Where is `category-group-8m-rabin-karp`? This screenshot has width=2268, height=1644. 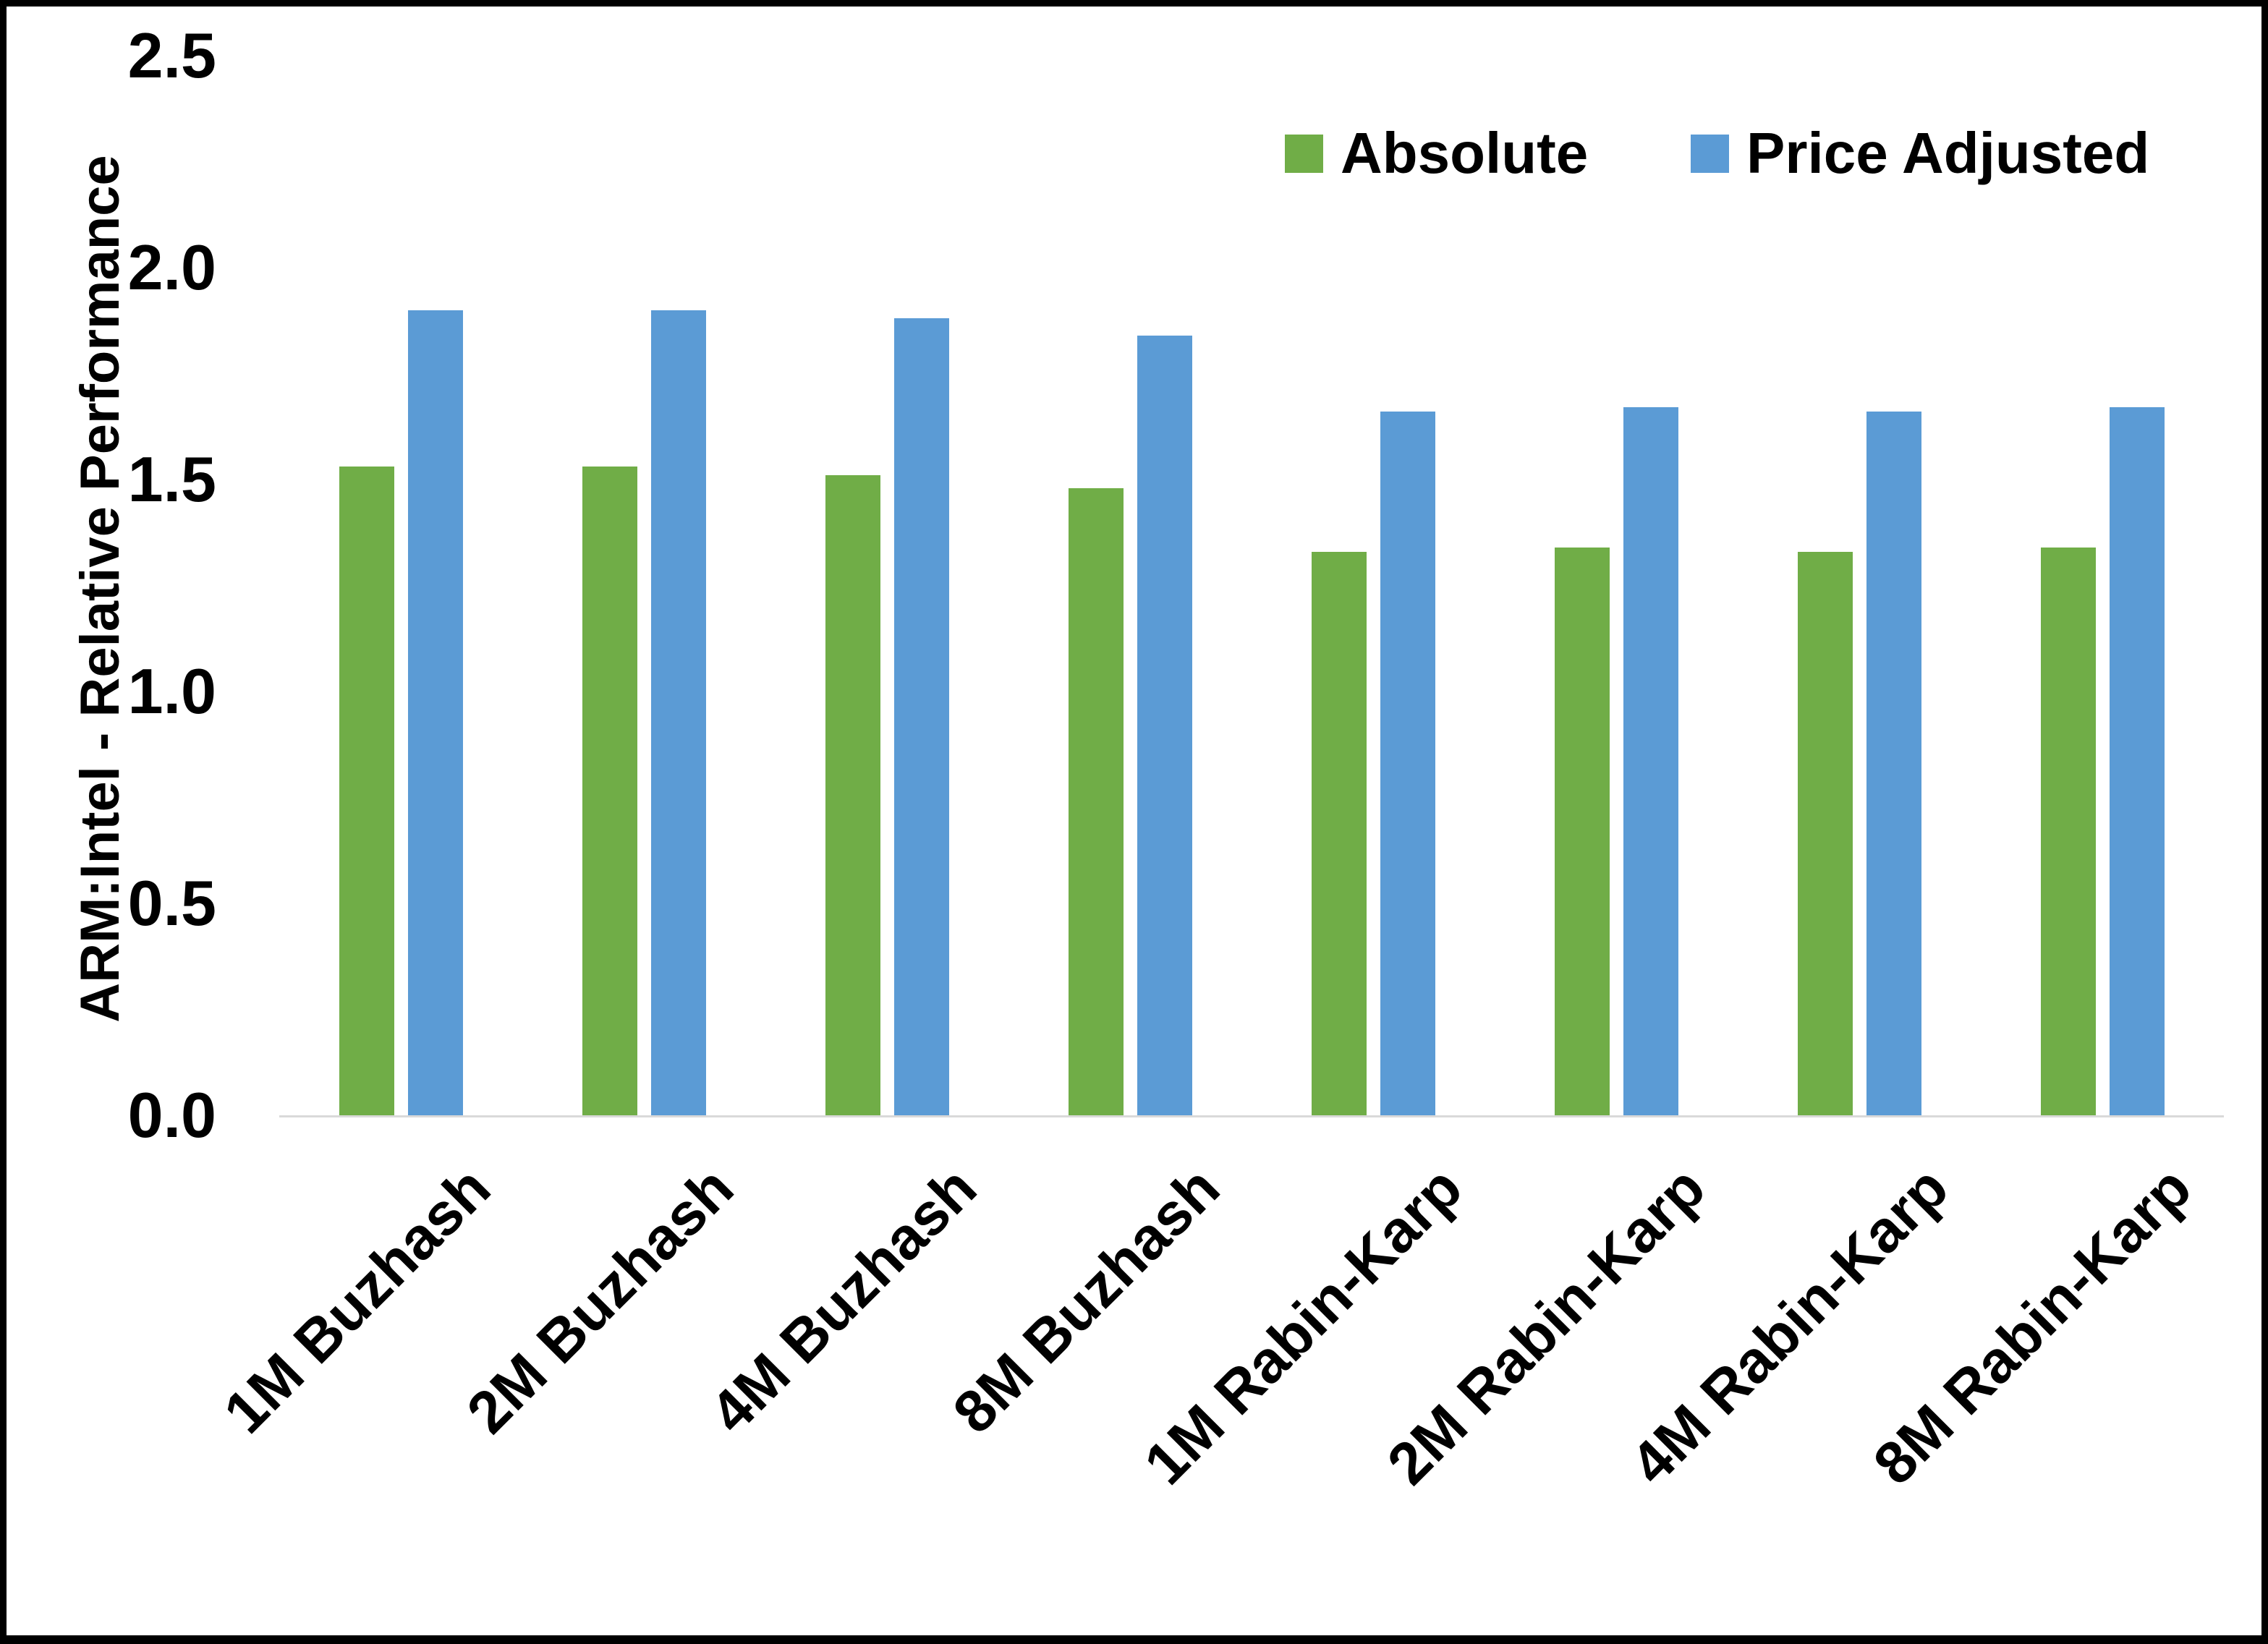
category-group-8m-rabin-karp is located at coordinates (2102, 585).